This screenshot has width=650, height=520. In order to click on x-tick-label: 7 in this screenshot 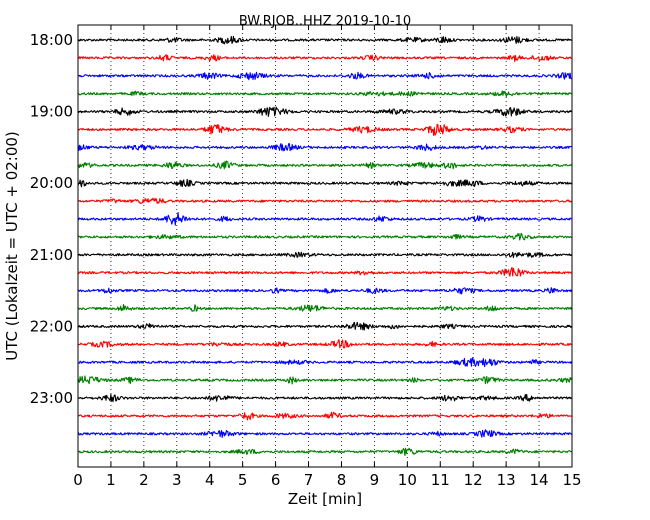, I will do `click(309, 480)`.